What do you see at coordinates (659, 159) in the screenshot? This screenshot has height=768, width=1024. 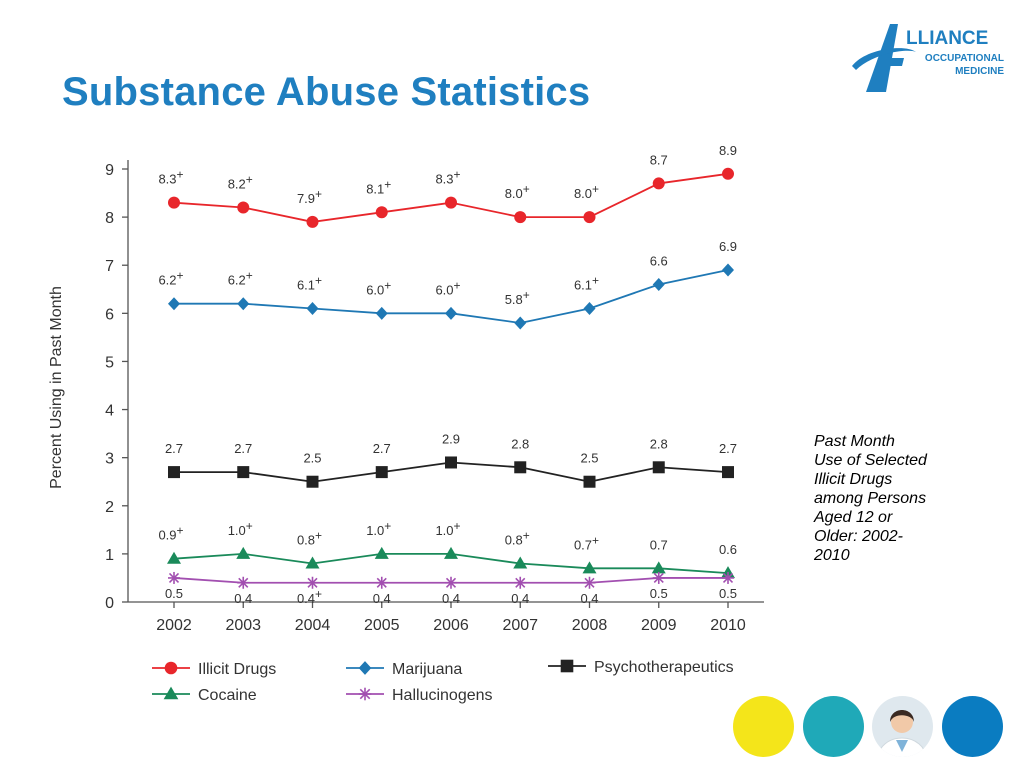 I see `data-label: 8.7` at bounding box center [659, 159].